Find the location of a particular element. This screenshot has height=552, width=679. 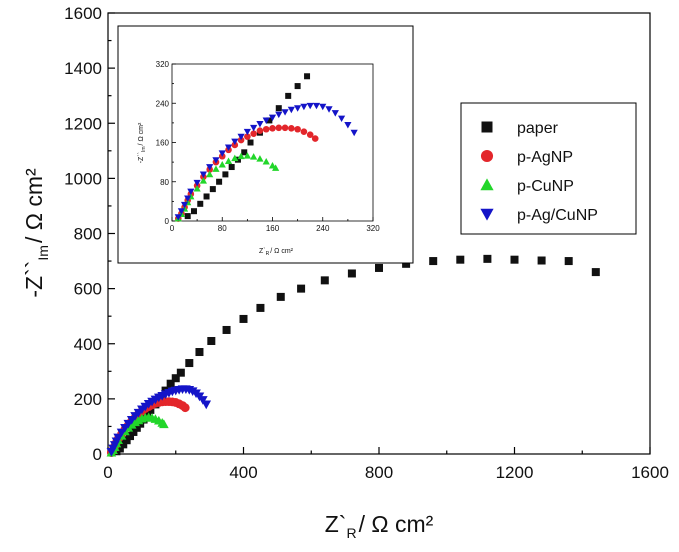

main-x-tick-label: 0 is located at coordinates (107, 472).